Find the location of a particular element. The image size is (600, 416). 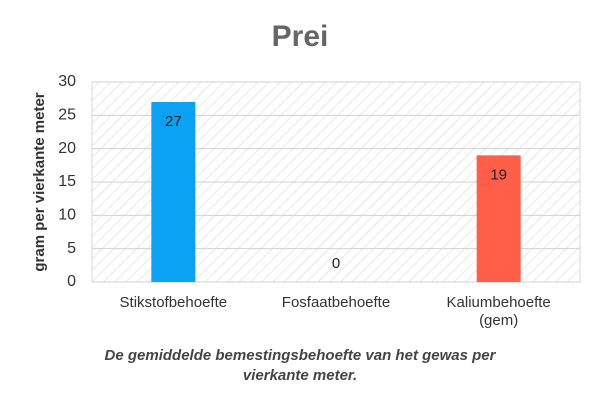

y-tick-label: 0 is located at coordinates (71, 281).